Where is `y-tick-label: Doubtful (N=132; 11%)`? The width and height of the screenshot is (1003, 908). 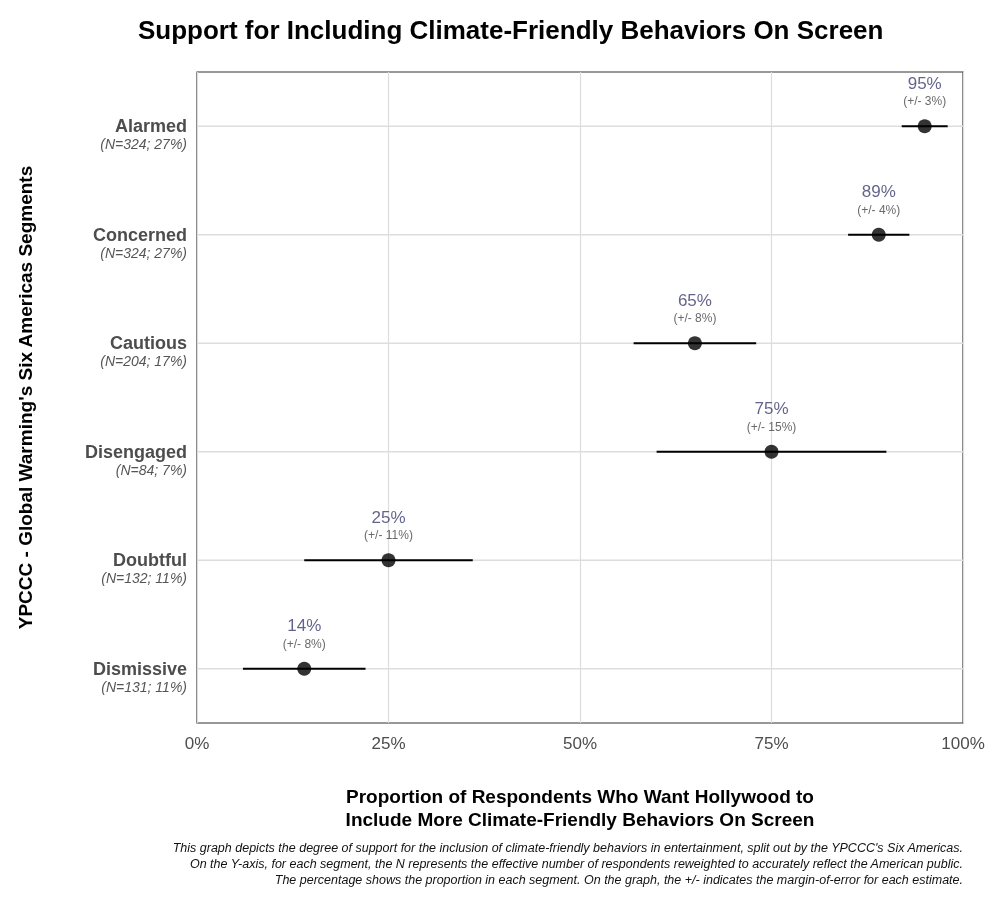
y-tick-label: Doubtful (N=132; 11%) is located at coordinates (144, 568).